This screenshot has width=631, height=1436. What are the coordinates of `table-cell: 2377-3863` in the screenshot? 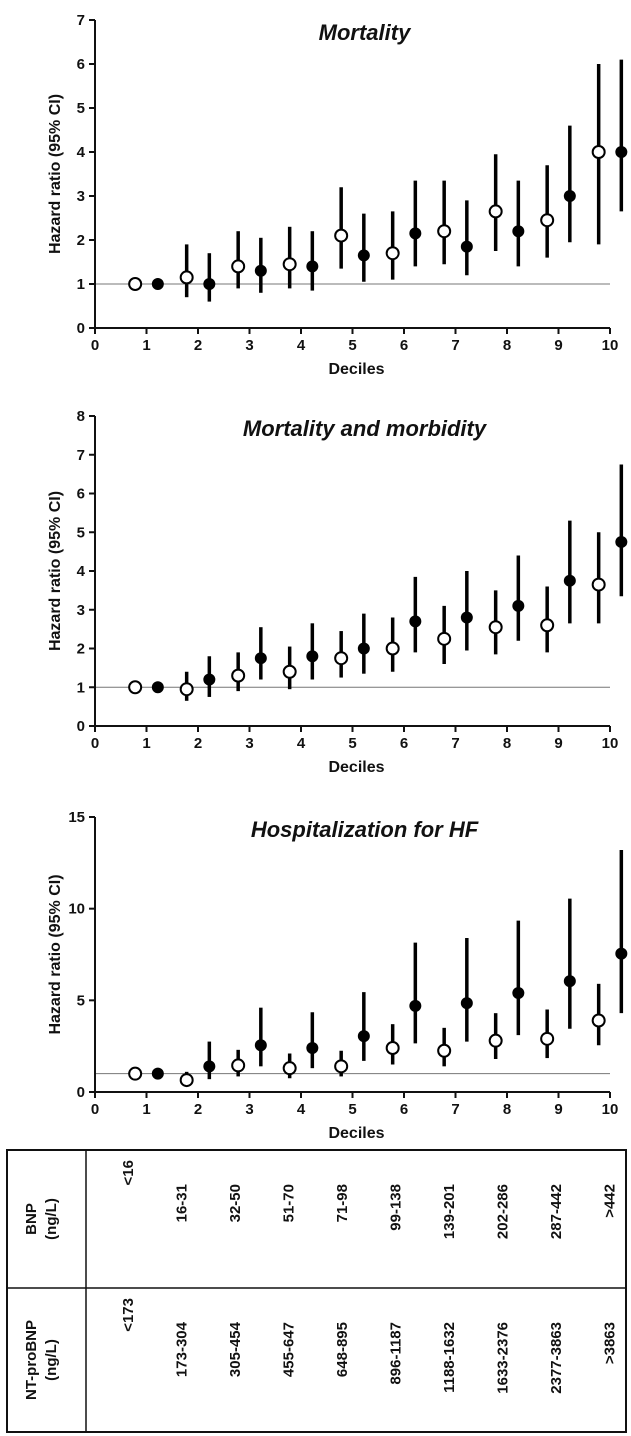 It's located at (556, 1358).